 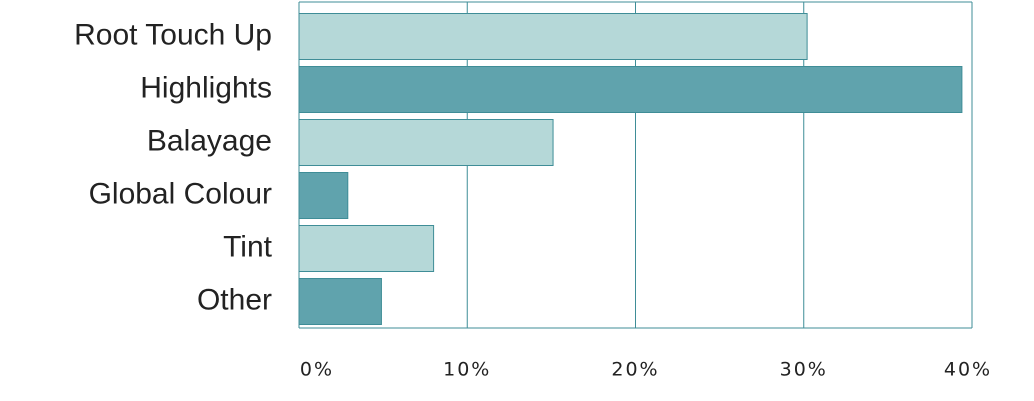 I want to click on x-tick-label: 10%, so click(x=467, y=370).